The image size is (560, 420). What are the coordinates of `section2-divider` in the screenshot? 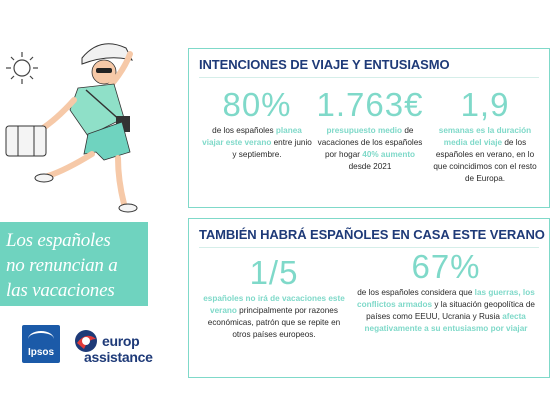 It's located at (369, 247).